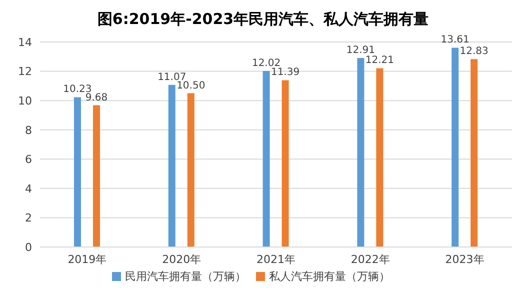 Image resolution: width=526 pixels, height=288 pixels. What do you see at coordinates (329, 276) in the screenshot?
I see `legend-label: 私人汽车拥有量（万辆）` at bounding box center [329, 276].